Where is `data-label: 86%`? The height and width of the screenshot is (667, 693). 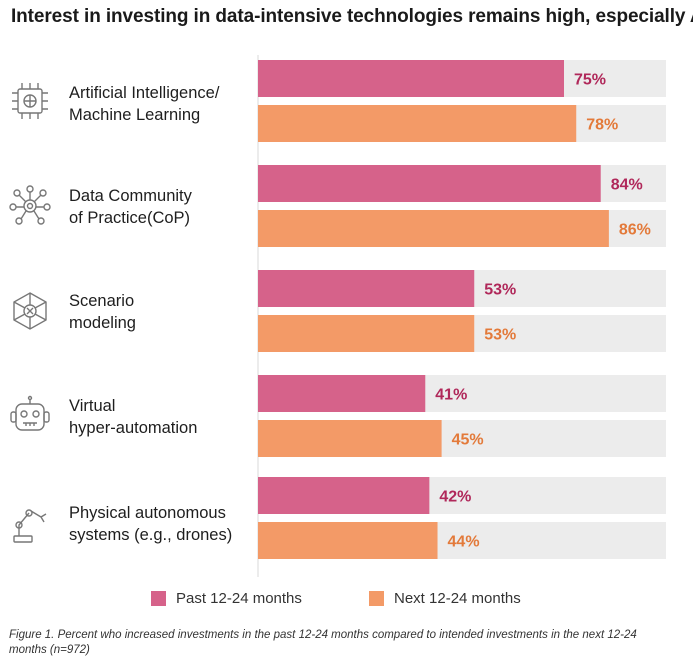
data-label: 86% is located at coordinates (635, 230).